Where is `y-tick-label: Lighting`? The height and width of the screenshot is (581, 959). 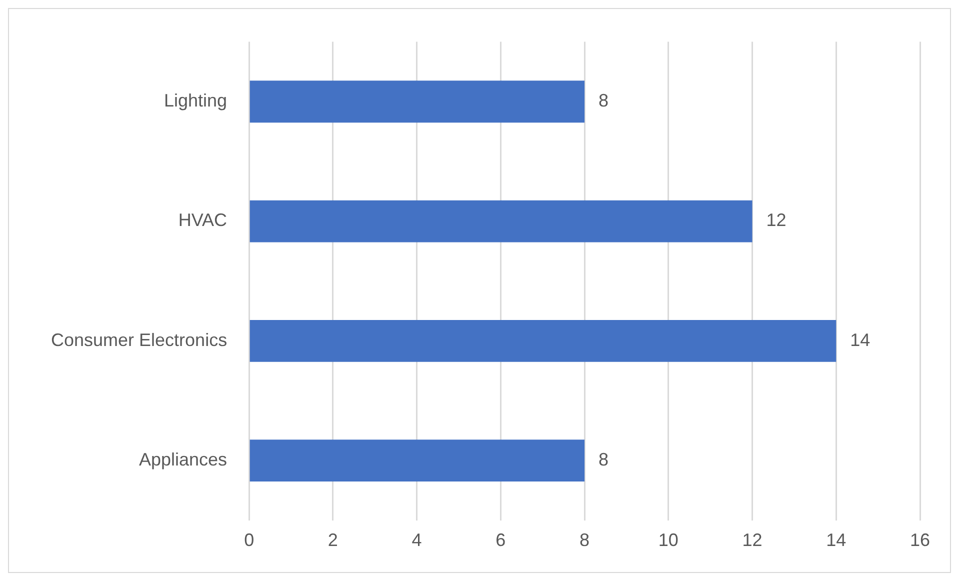 y-tick-label: Lighting is located at coordinates (196, 100).